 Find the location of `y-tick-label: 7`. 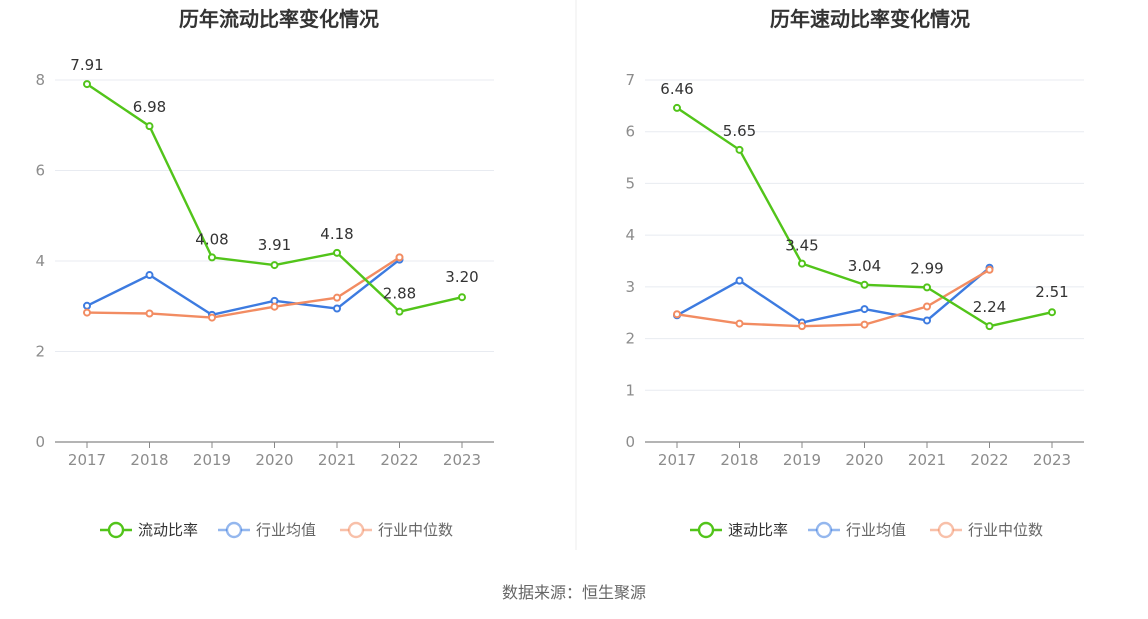

y-tick-label: 7 is located at coordinates (630, 80).